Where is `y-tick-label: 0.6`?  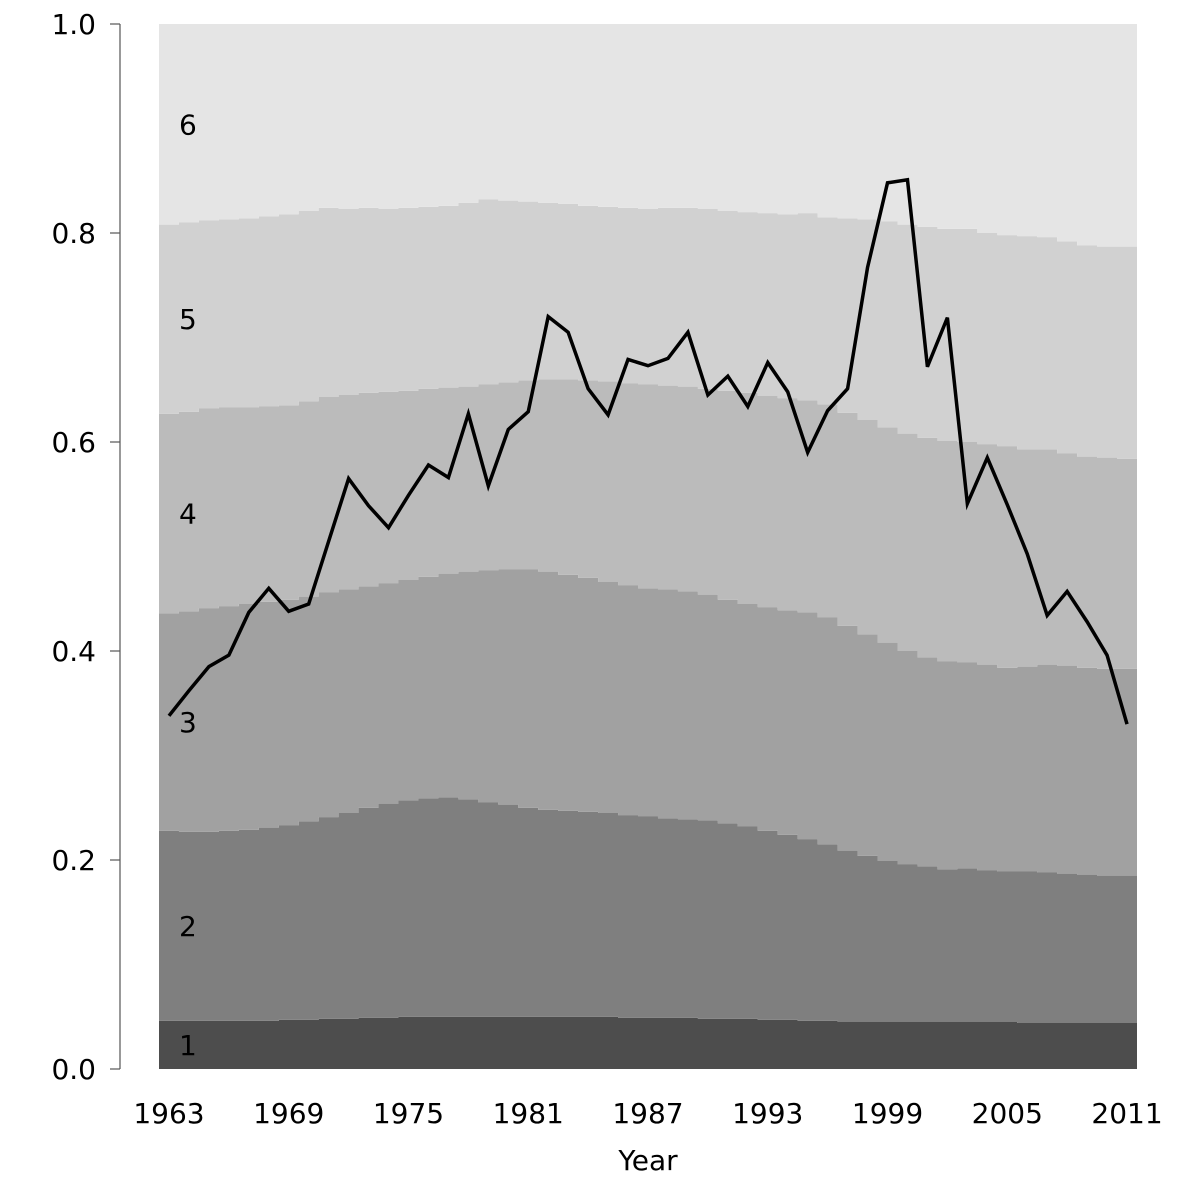
y-tick-label: 0.6 is located at coordinates (73, 442).